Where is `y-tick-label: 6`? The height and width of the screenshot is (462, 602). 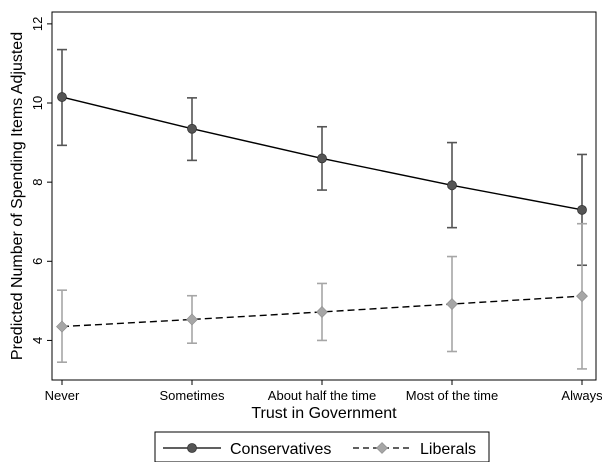
y-tick-label: 6 is located at coordinates (37, 261).